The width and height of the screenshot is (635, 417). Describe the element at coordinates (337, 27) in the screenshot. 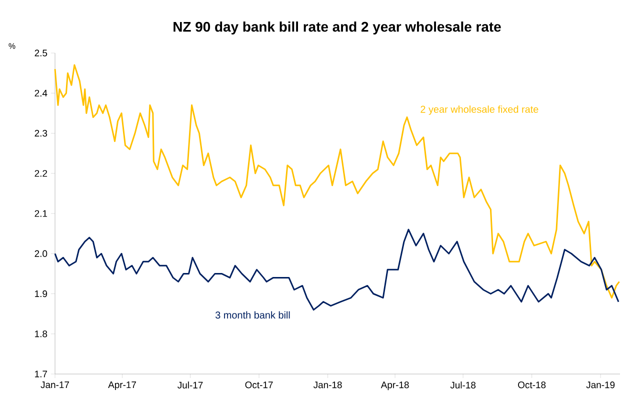

I see `chart-title: NZ 90 day bank bill rate and 2 year wholesale rate` at that location.